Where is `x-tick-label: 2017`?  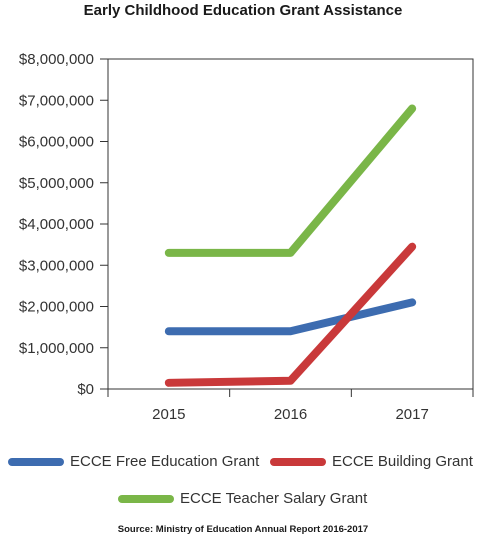 x-tick-label: 2017 is located at coordinates (411, 414).